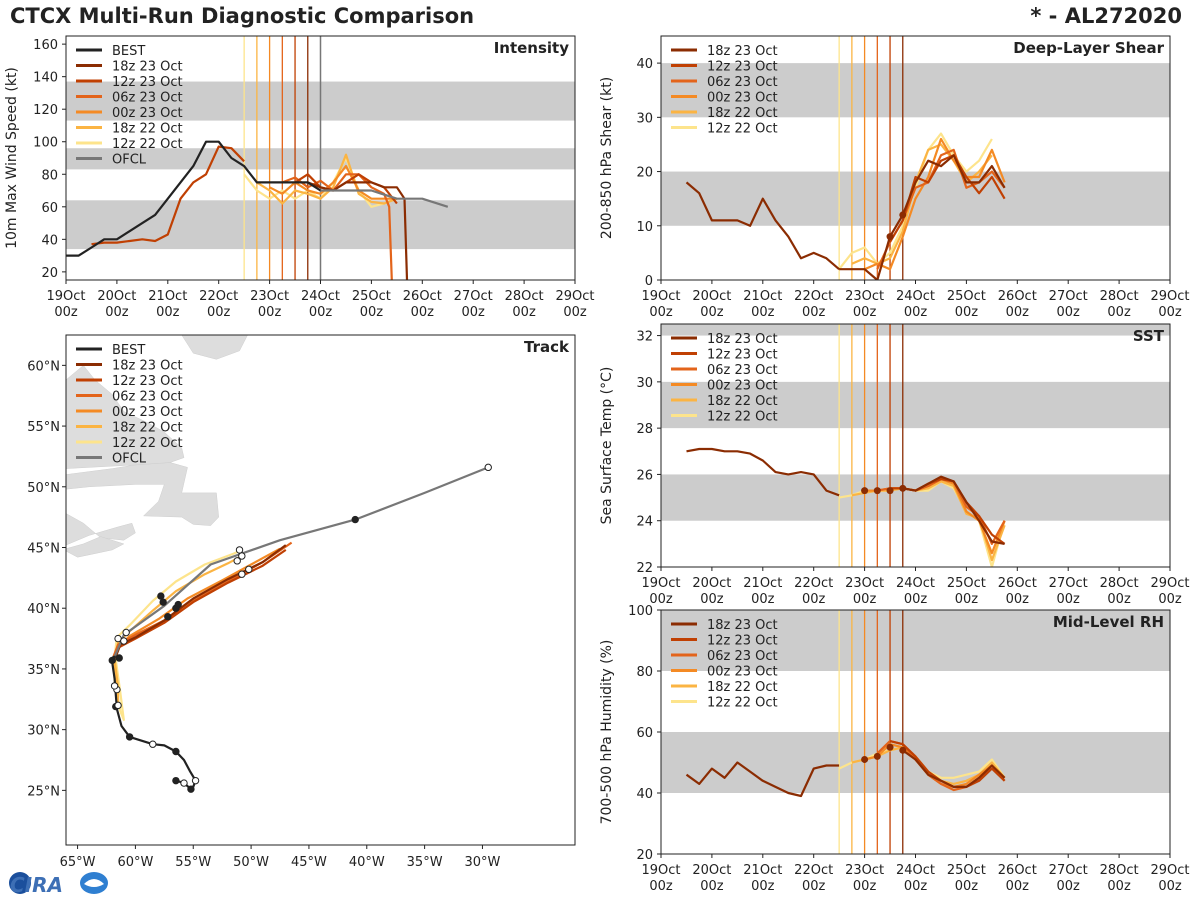 The width and height of the screenshot is (1200, 902). Describe the element at coordinates (607, 446) in the screenshot. I see `sst-ylabel: Sea Surface Temp (°C)` at that location.